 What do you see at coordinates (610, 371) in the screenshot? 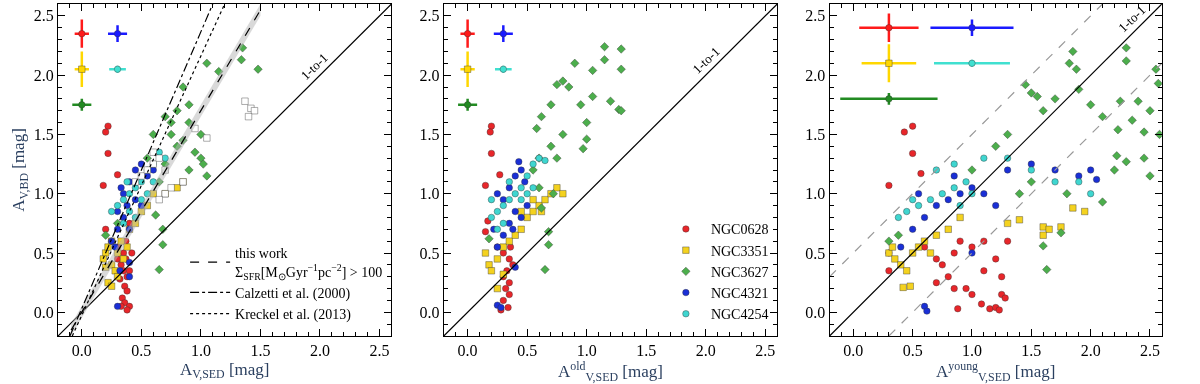
I see `x-axis-title: A$^{old}$$_{V,SED}$ [mag]` at bounding box center [610, 371].